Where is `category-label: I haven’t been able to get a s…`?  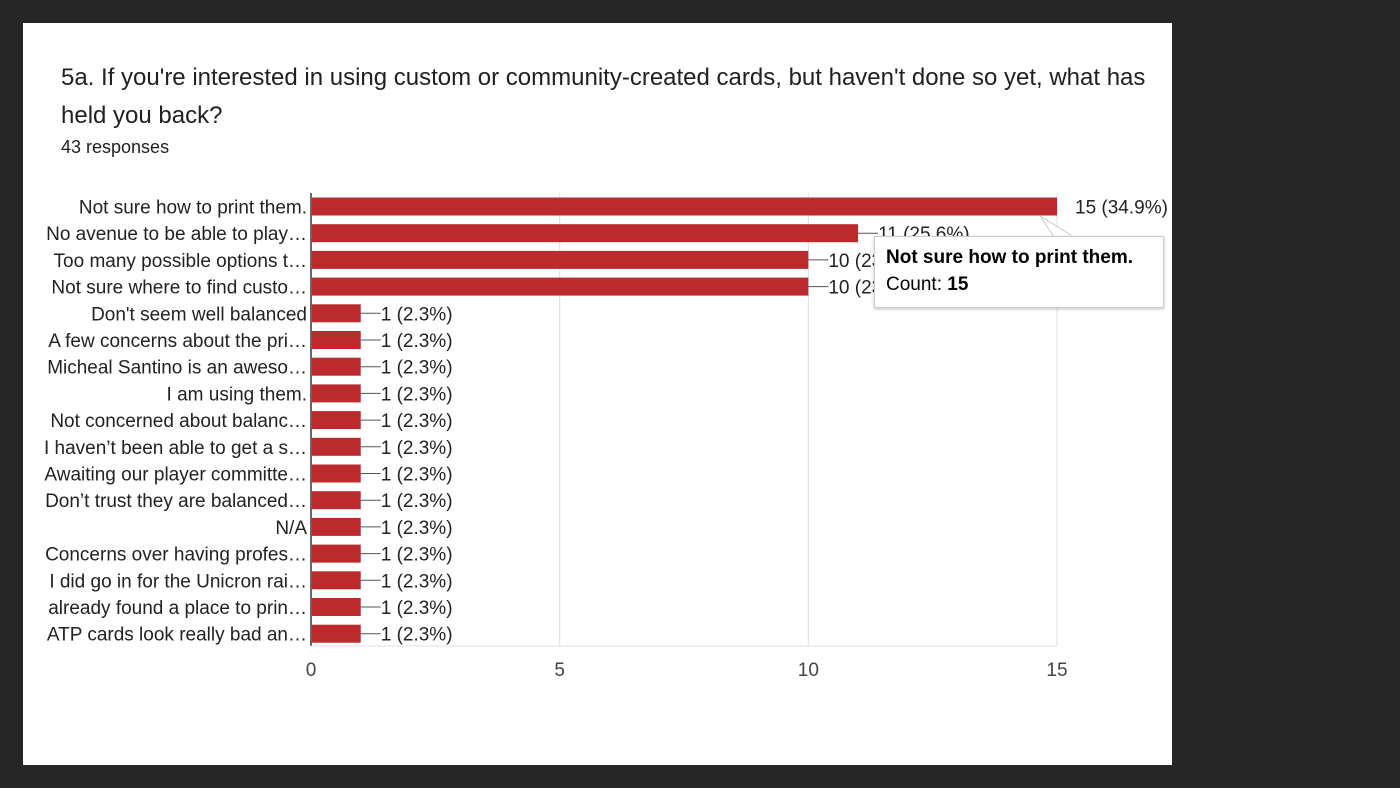 category-label: I haven’t been able to get a s… is located at coordinates (175, 448).